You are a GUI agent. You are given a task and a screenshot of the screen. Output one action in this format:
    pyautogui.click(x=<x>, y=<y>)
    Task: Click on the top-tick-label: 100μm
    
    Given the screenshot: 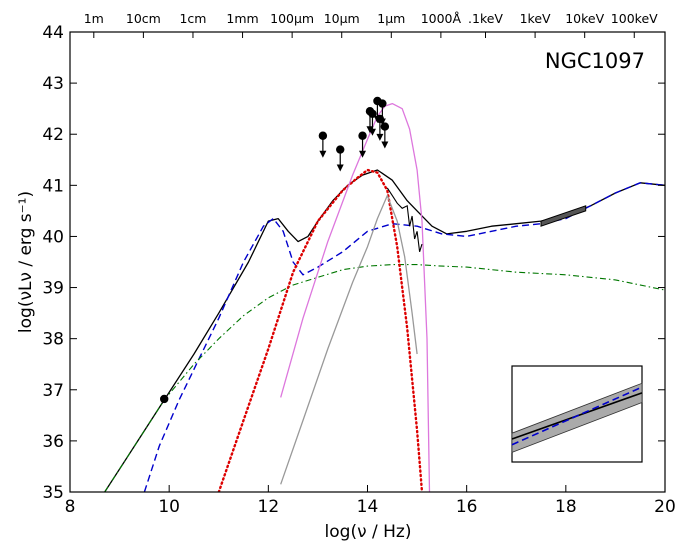 What is the action you would take?
    pyautogui.click(x=292, y=18)
    